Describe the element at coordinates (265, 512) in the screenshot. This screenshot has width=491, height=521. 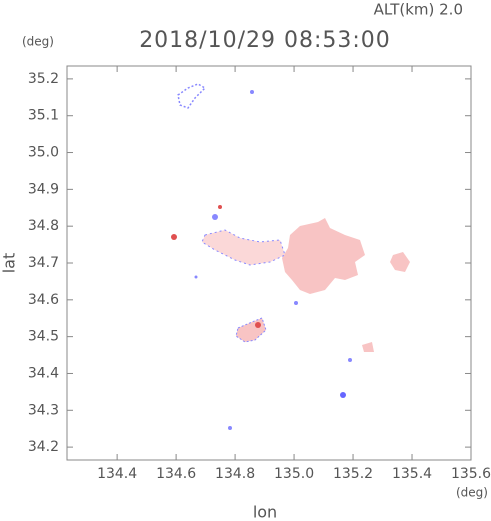
I see `x-axis-label: lon` at that location.